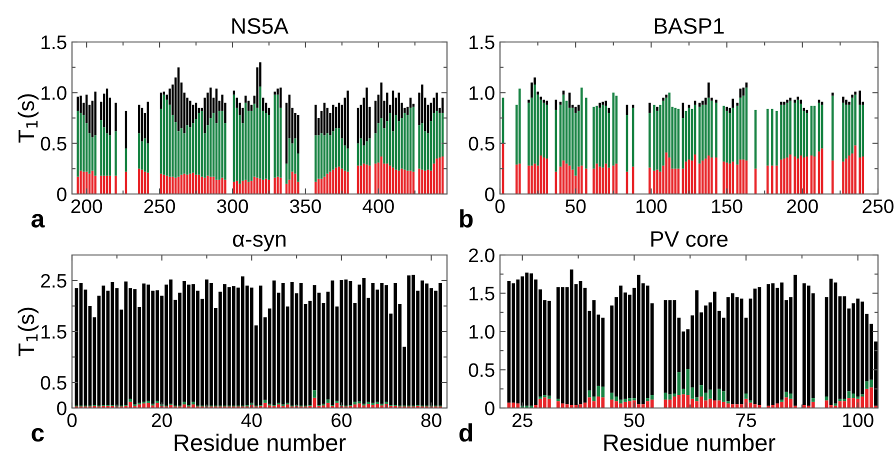 The height and width of the screenshot is (459, 895). Describe the element at coordinates (522, 420) in the screenshot. I see `x-tick-label: 25` at that location.